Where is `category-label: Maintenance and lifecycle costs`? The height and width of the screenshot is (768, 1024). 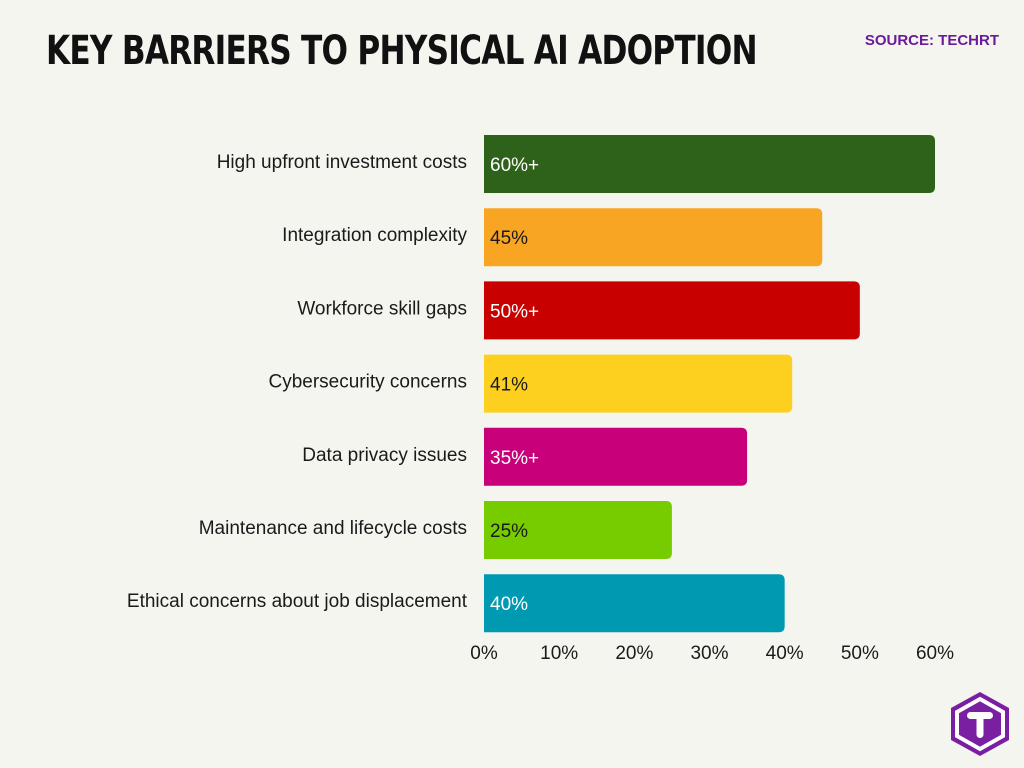
category-label: Maintenance and lifecycle costs is located at coordinates (333, 528).